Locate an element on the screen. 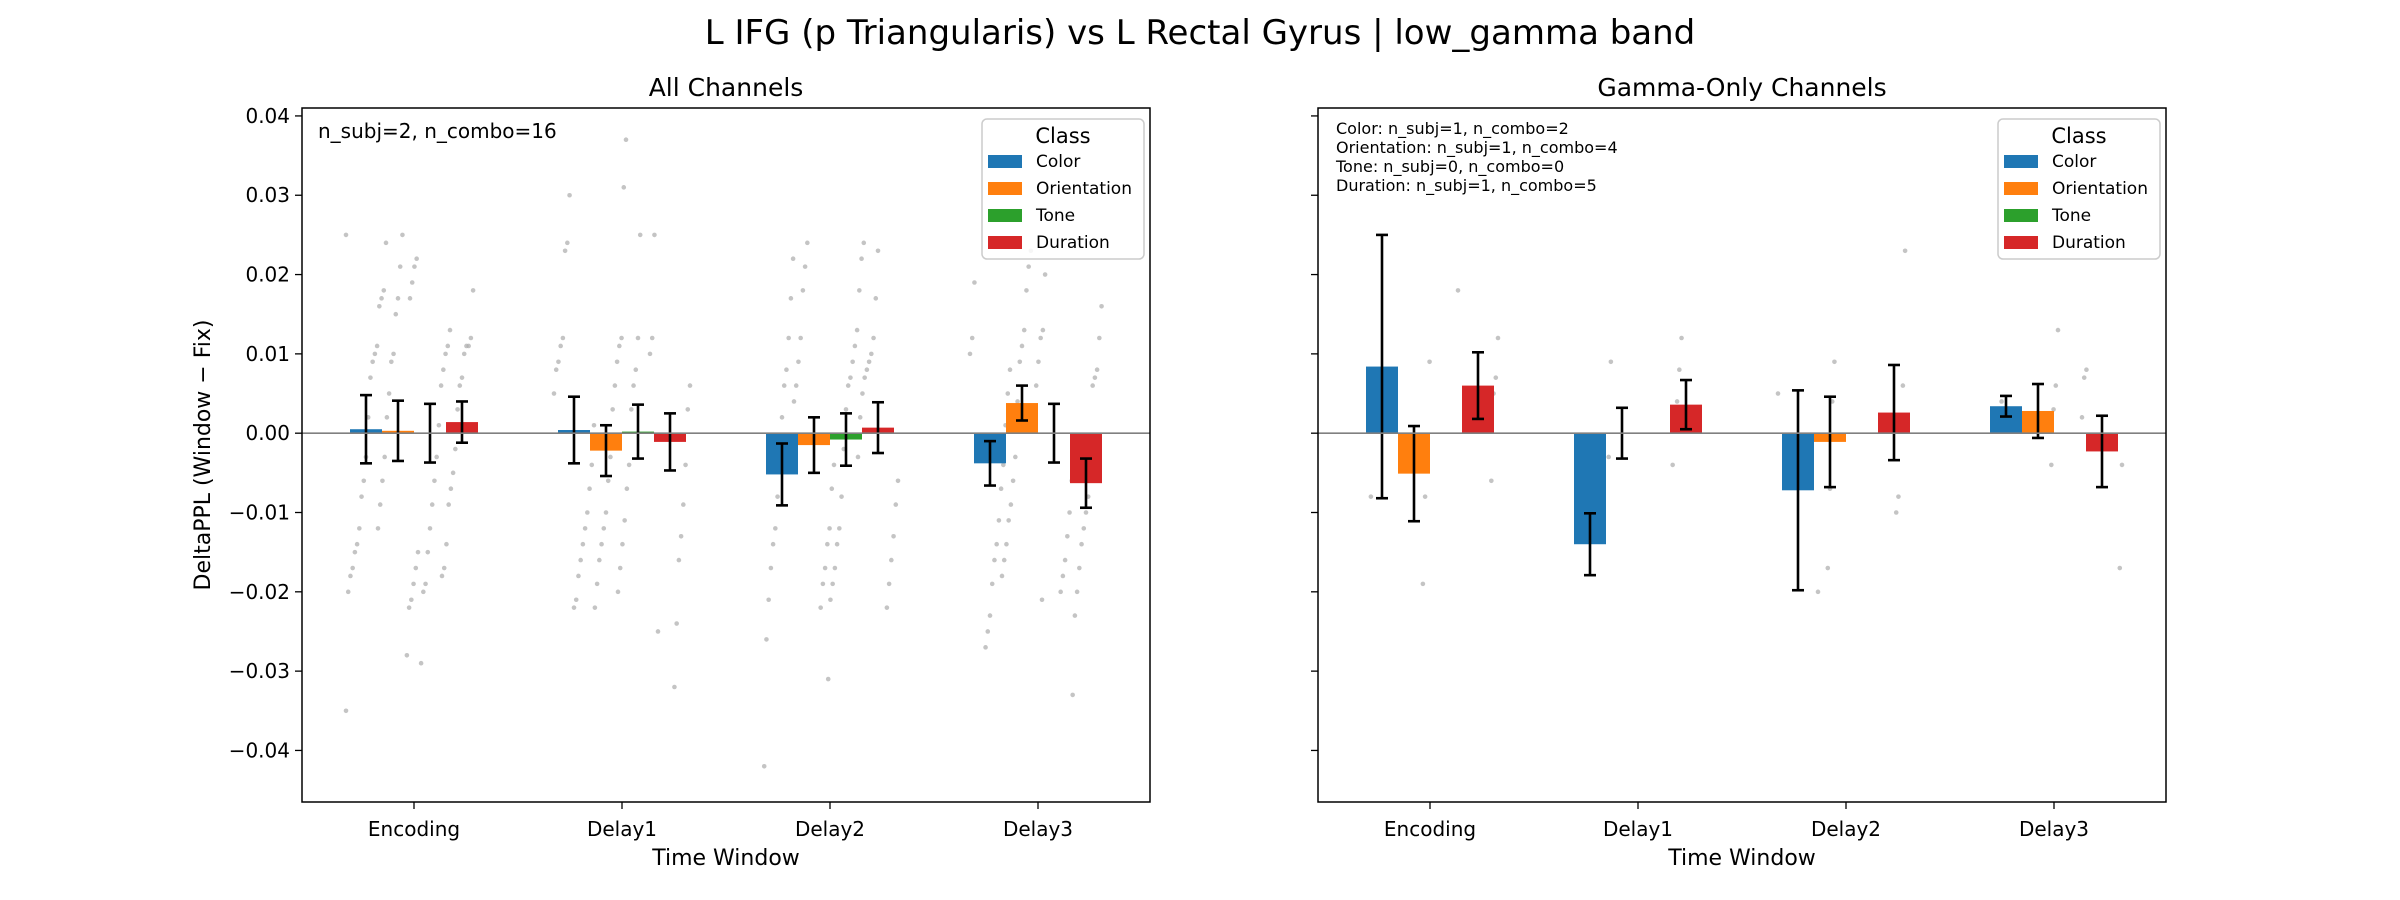  y-tick-label: −0.02 is located at coordinates (259, 592).